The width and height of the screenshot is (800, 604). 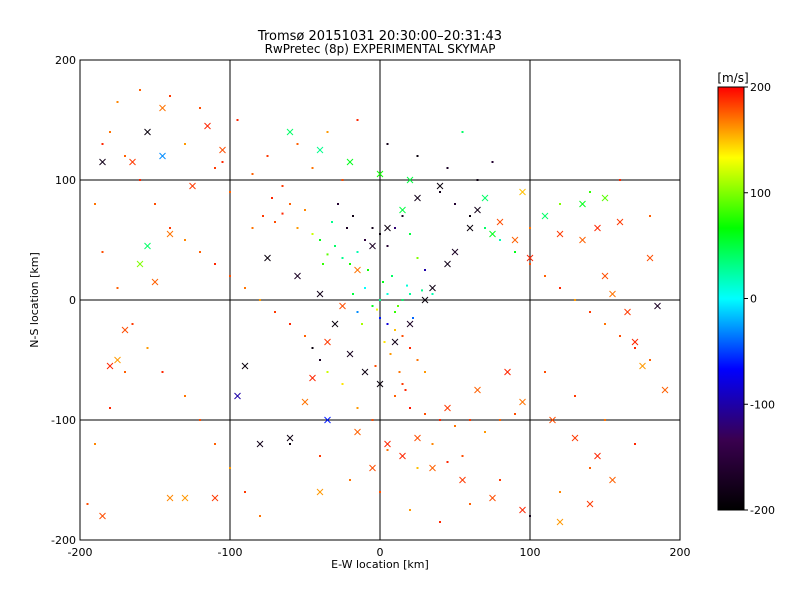 I want to click on x-tick-label: 0, so click(x=380, y=552).